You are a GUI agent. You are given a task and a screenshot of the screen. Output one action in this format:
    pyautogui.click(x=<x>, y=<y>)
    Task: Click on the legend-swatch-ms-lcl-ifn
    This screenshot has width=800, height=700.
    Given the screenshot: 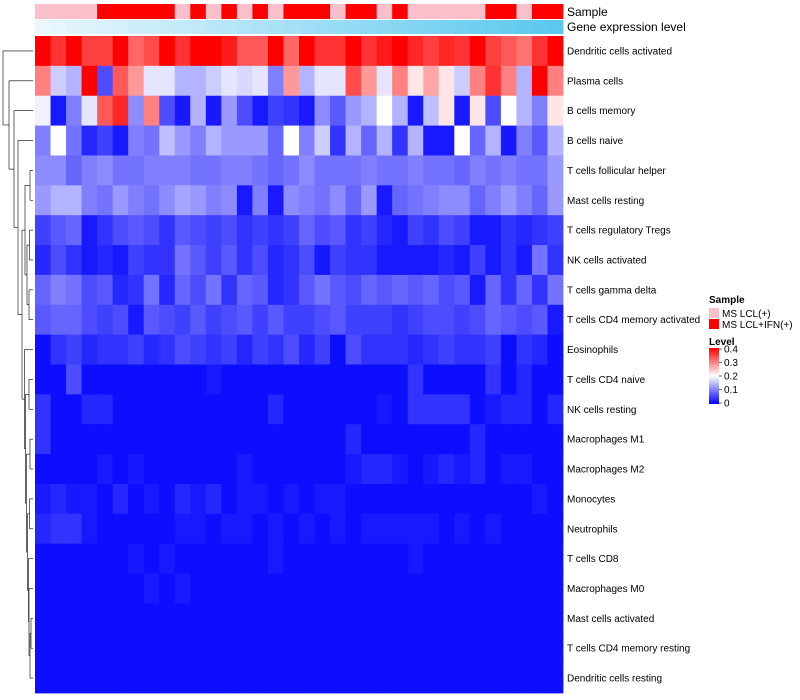 What is the action you would take?
    pyautogui.click(x=714, y=324)
    